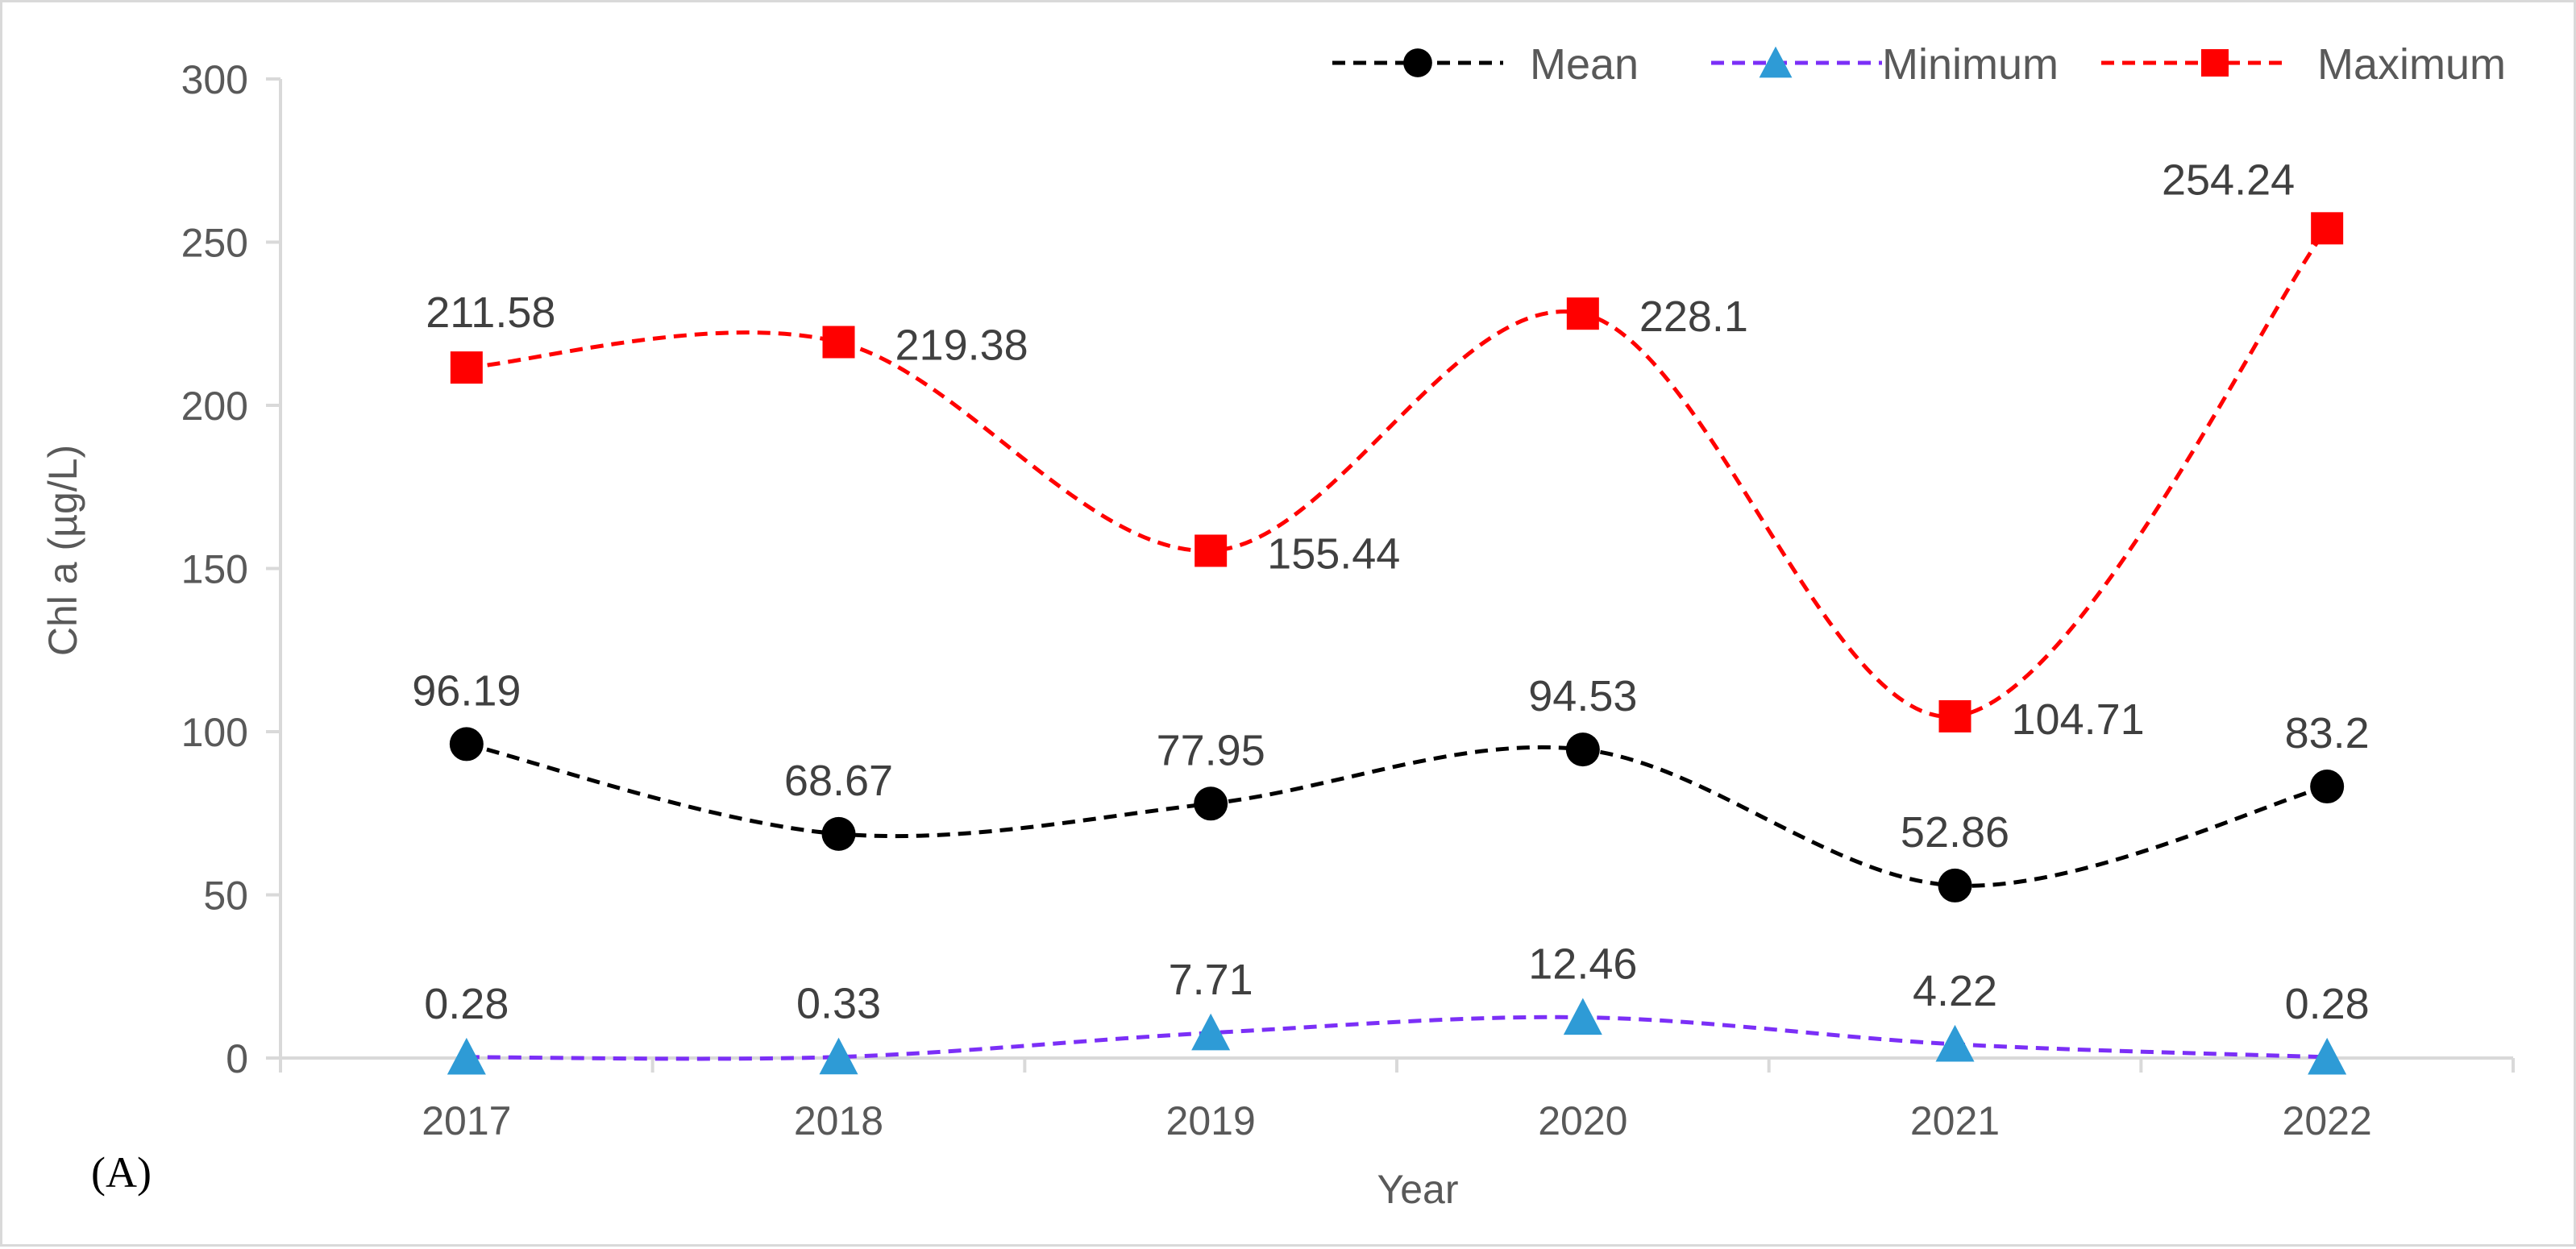 This screenshot has width=2576, height=1249. I want to click on legend: Mean Minimum Maximum, so click(1919, 64).